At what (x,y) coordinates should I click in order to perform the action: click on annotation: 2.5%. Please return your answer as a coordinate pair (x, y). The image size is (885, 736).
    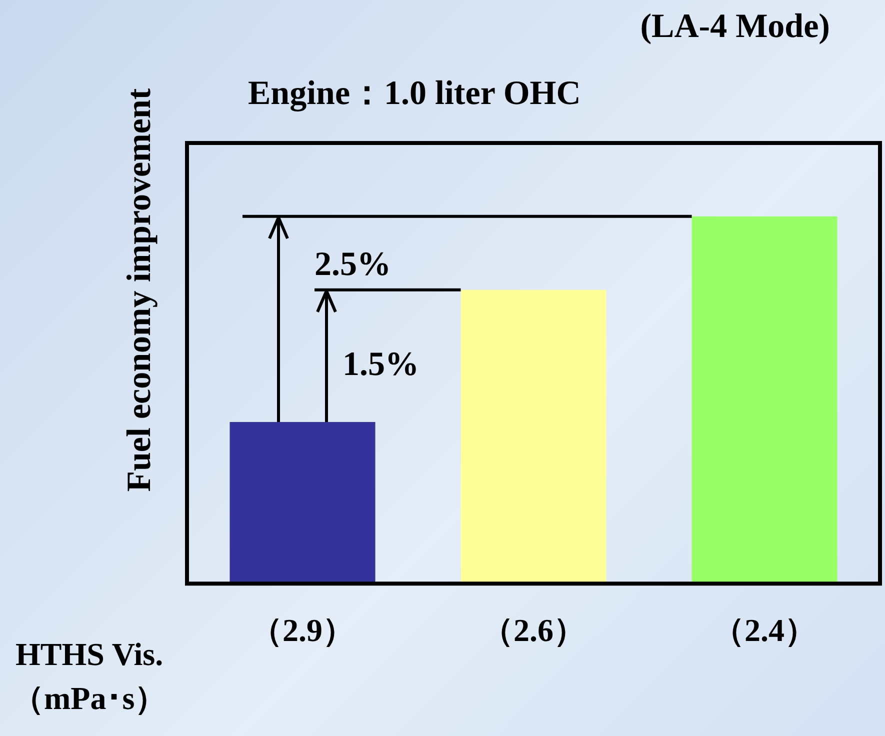
    Looking at the image, I should click on (352, 265).